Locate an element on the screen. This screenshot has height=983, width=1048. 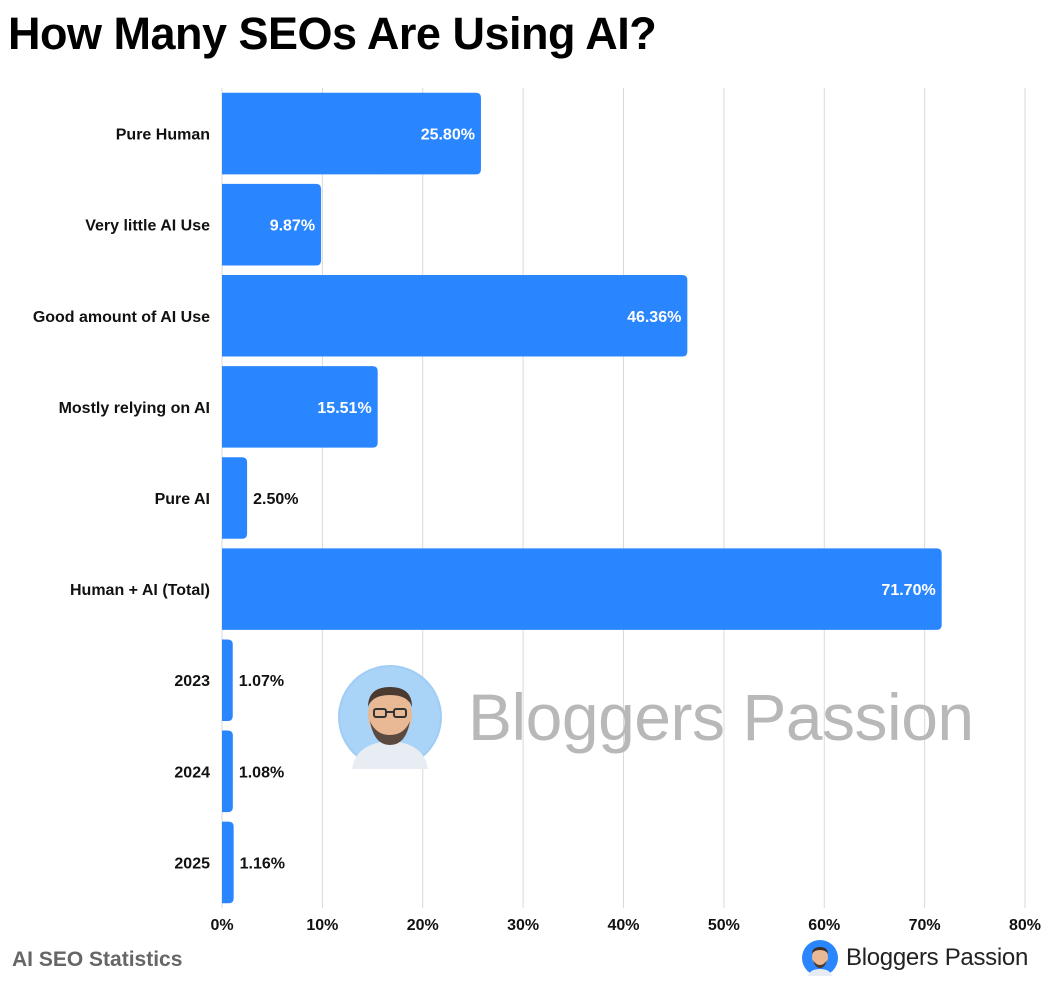
category-label: Good amount of AI Use is located at coordinates (121, 317).